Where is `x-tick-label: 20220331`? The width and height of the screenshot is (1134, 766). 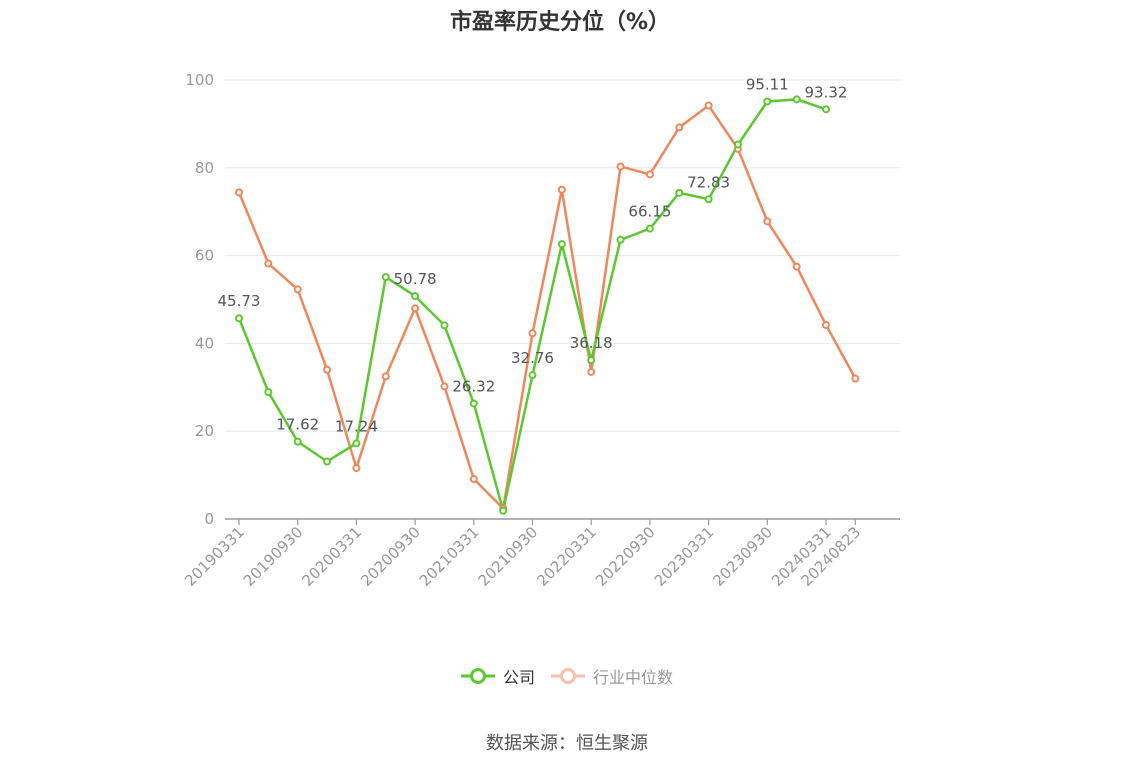 x-tick-label: 20220331 is located at coordinates (566, 556).